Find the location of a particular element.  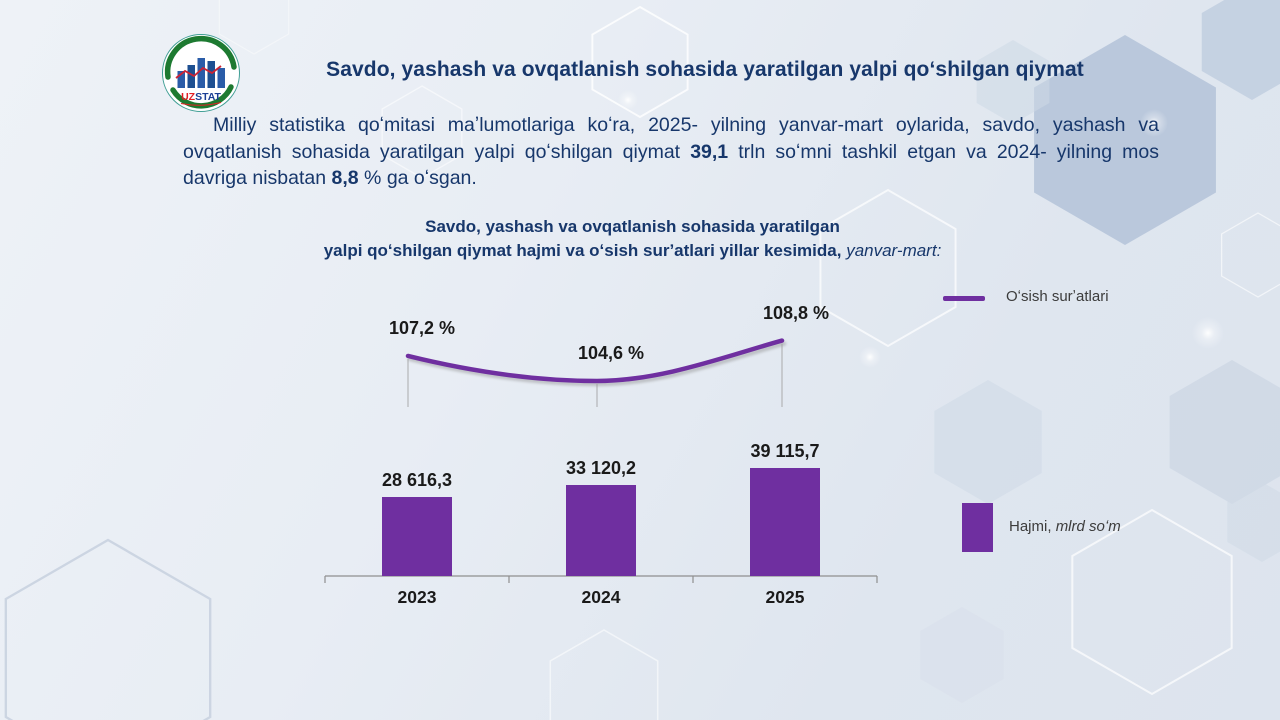

x-tick-2024: 2024 is located at coordinates (601, 597).